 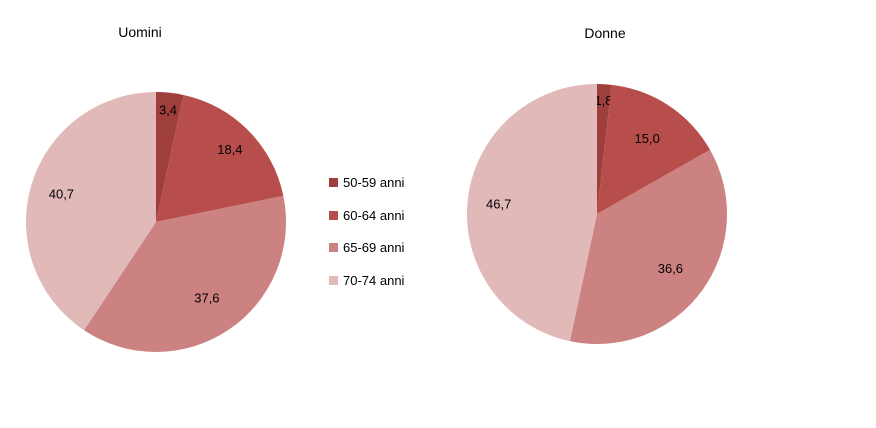 I want to click on data-label-60-64: 15,0, so click(x=647, y=138).